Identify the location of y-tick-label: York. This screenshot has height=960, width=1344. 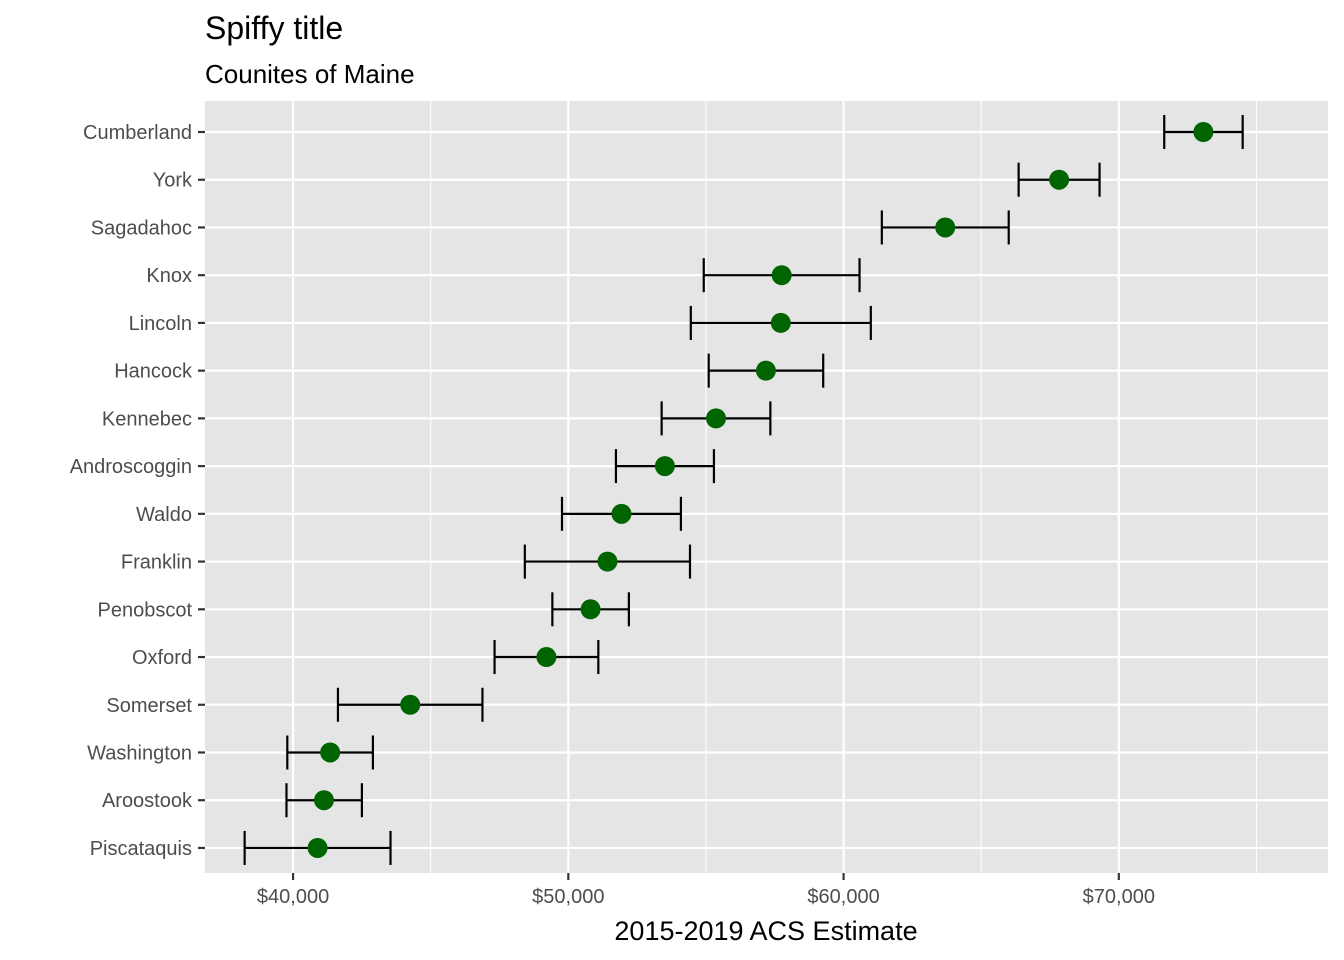
(173, 181).